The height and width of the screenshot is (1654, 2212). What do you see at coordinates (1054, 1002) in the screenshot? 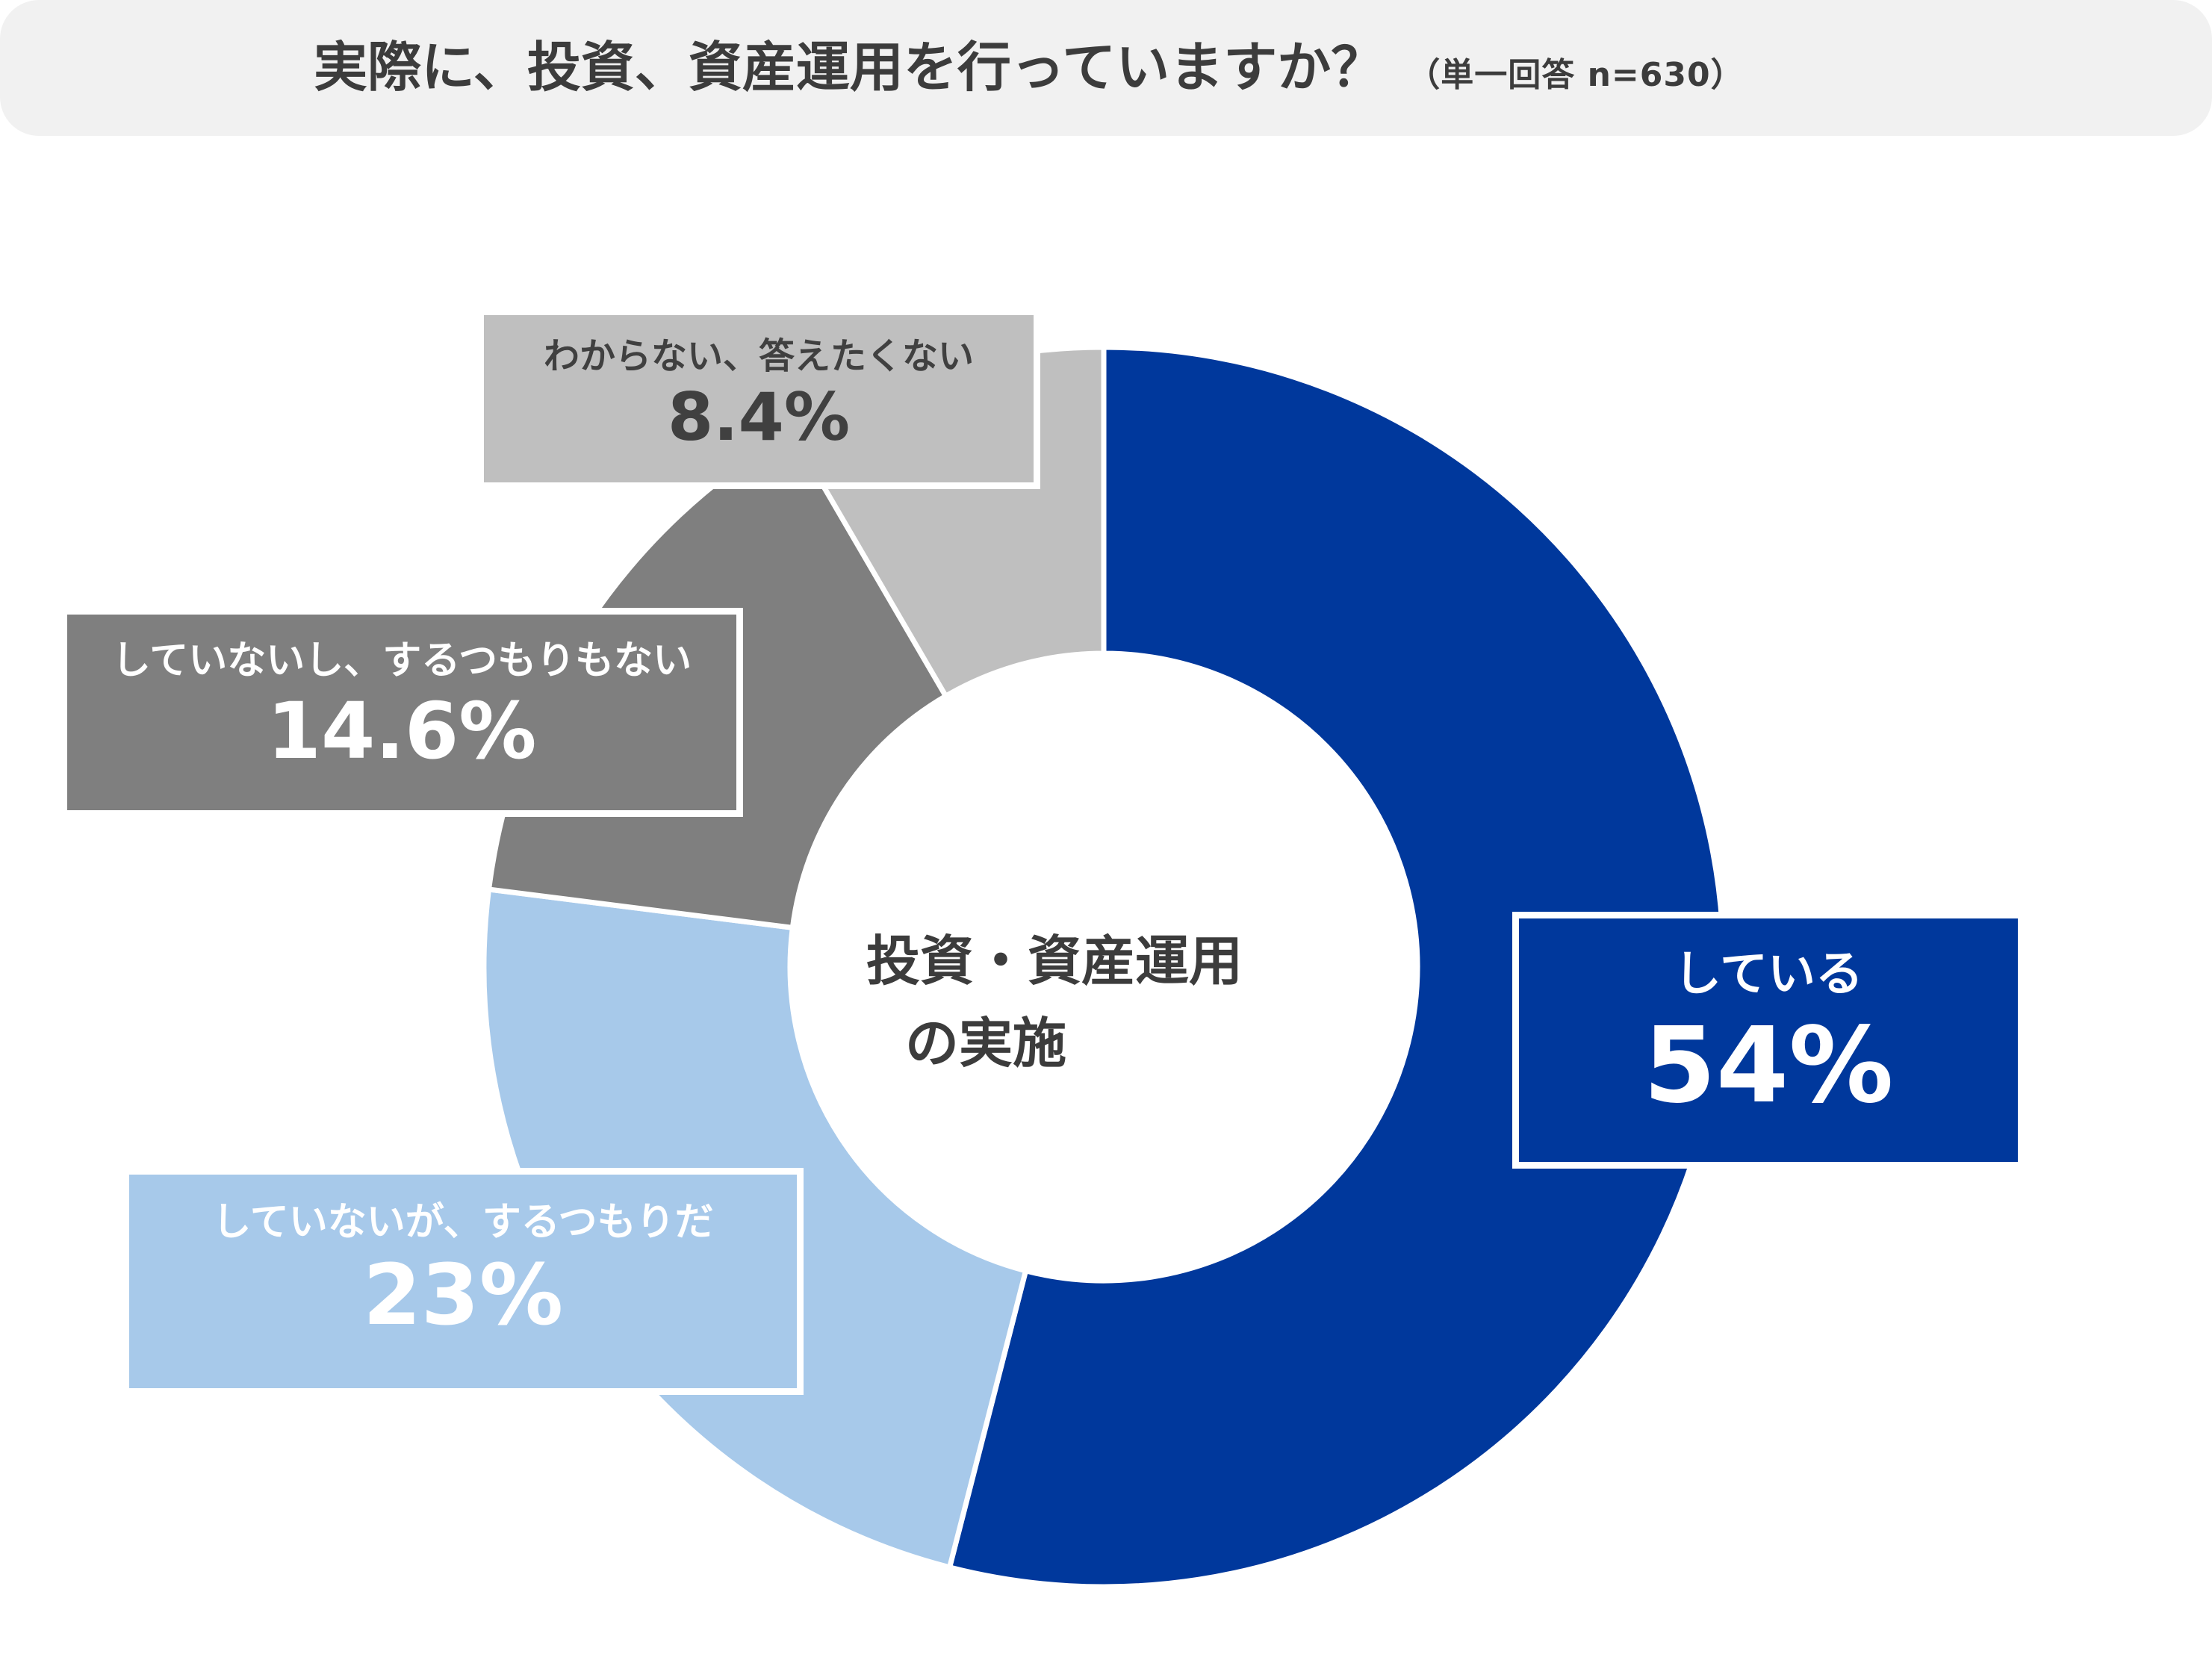
I see `donut-center-label: 投資・資産運用 の実施` at bounding box center [1054, 1002].